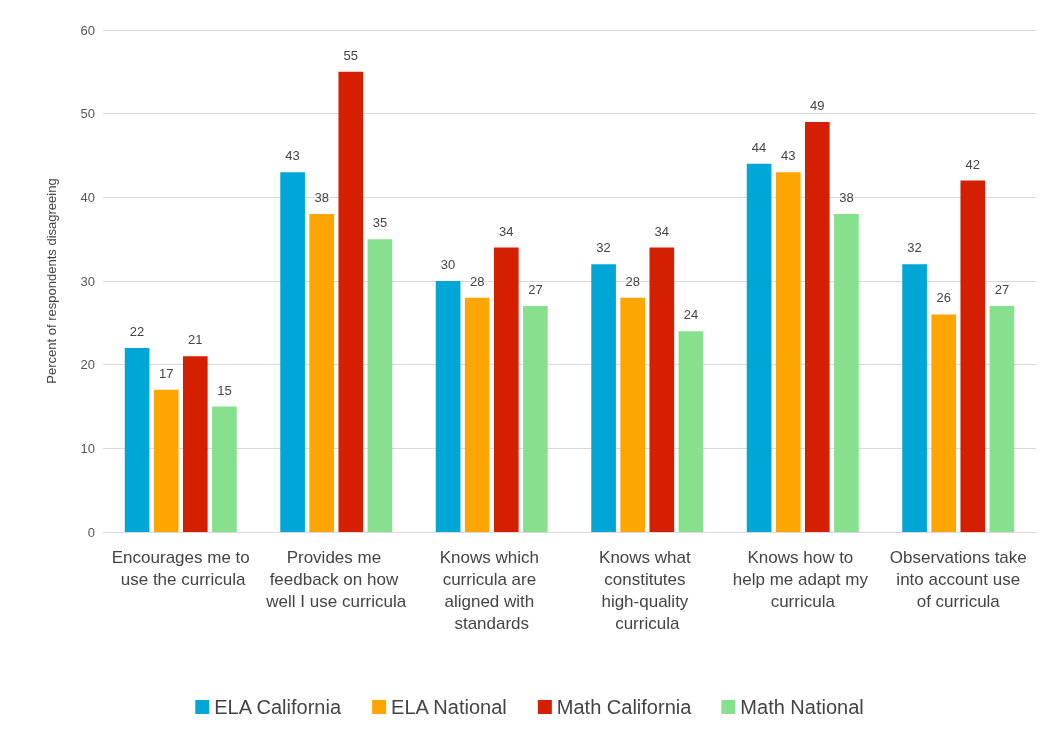 The height and width of the screenshot is (740, 1059). I want to click on x-tick-label: Knows which curricula are aligned with standards, so click(491, 590).